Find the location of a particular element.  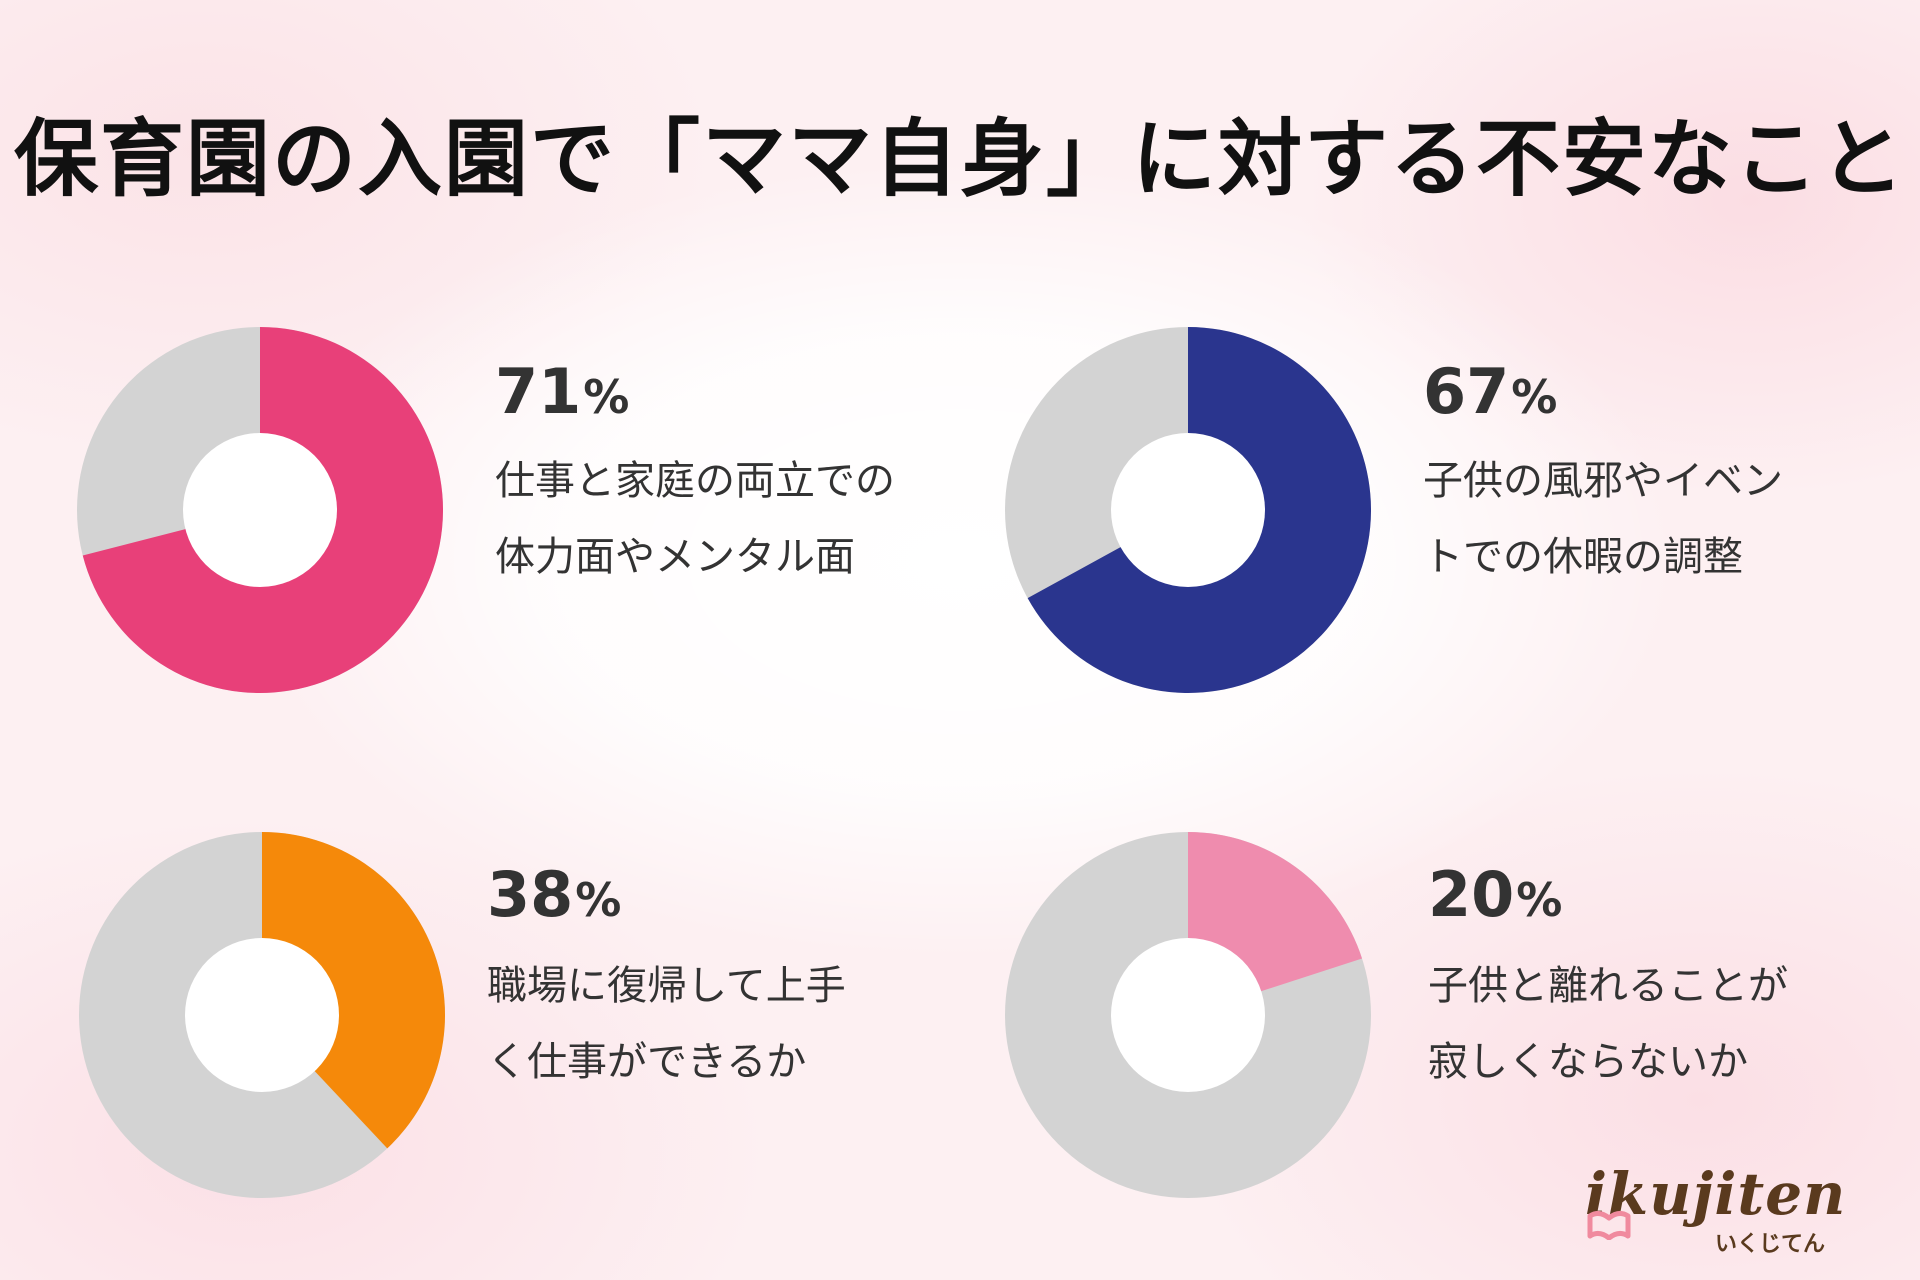

description-4-line-1: 子供と離れることが is located at coordinates (1608, 986).